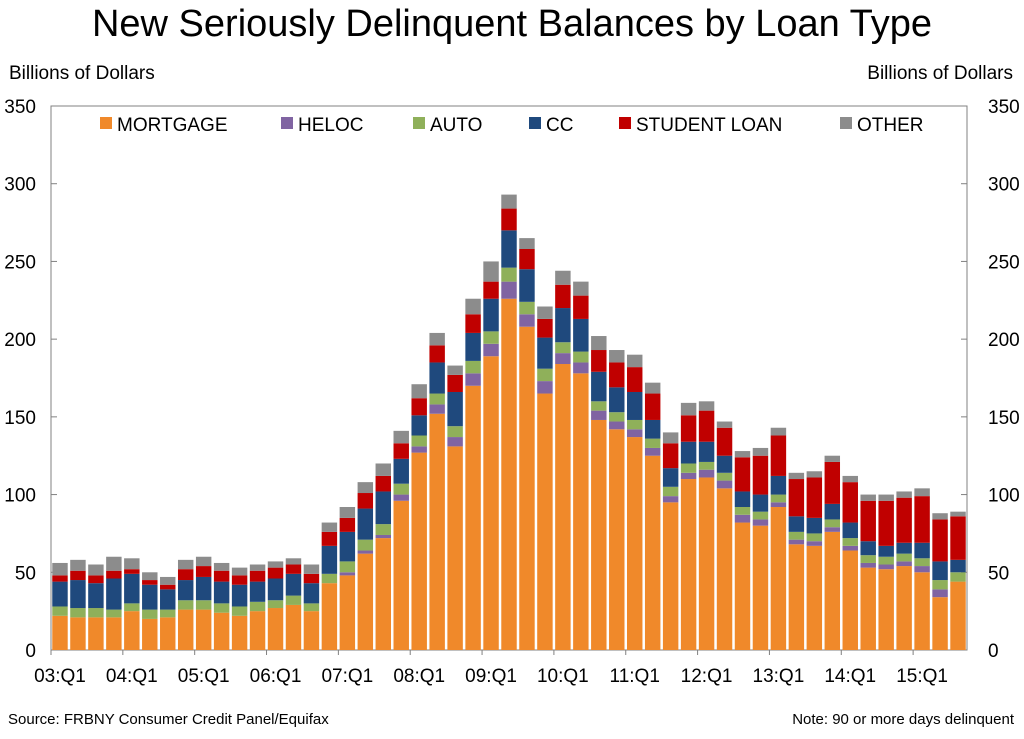 The width and height of the screenshot is (1024, 739). What do you see at coordinates (25, 573) in the screenshot?
I see `y-tick-label-left: 50` at bounding box center [25, 573].